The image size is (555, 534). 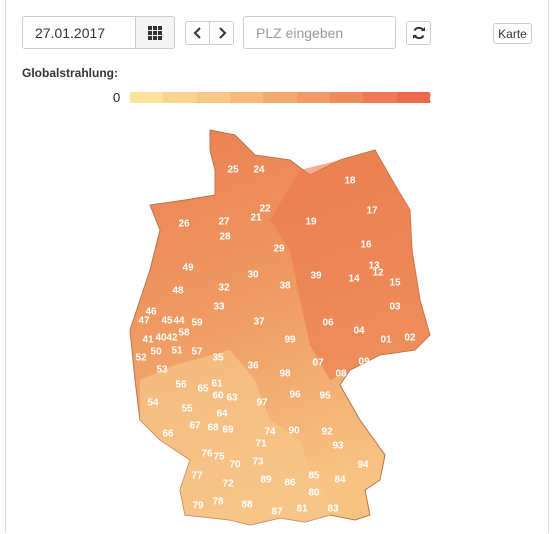 What do you see at coordinates (261, 444) in the screenshot?
I see `region-label: 71` at bounding box center [261, 444].